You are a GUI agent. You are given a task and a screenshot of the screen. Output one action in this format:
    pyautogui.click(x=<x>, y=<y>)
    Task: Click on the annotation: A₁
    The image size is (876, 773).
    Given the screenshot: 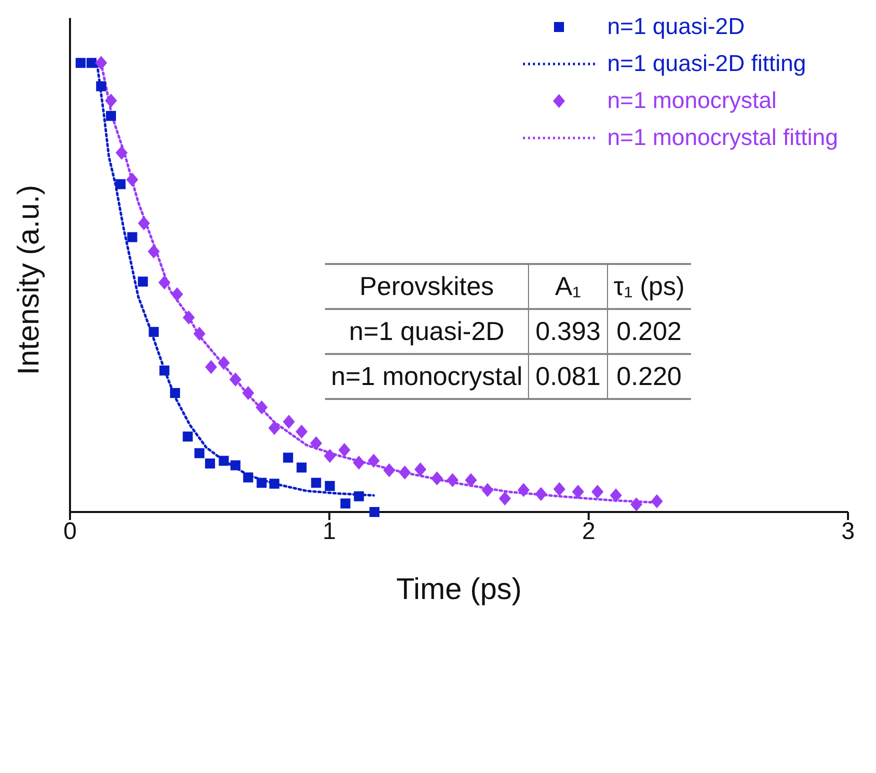 What is the action you would take?
    pyautogui.click(x=568, y=286)
    